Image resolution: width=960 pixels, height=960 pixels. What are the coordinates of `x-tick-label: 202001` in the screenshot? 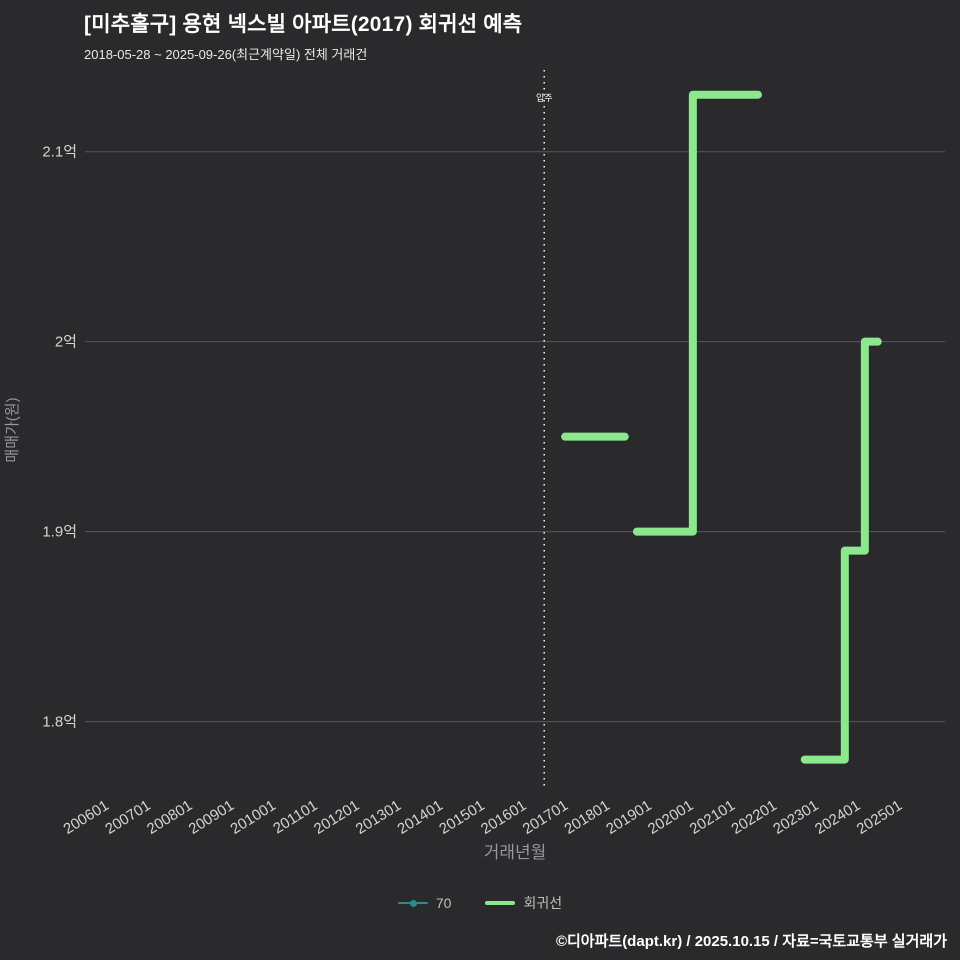 It's located at (670, 817).